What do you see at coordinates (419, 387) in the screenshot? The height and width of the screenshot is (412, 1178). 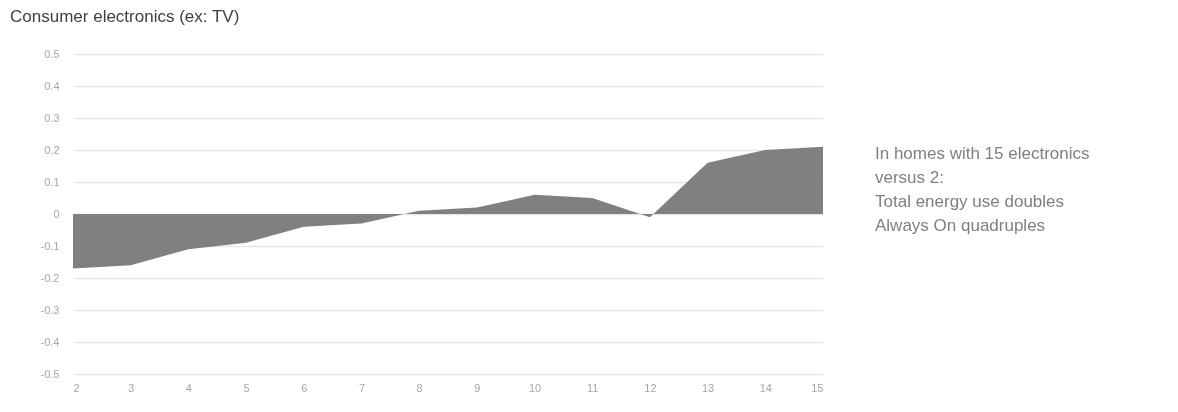 I see `x-tick-label: 8` at bounding box center [419, 387].